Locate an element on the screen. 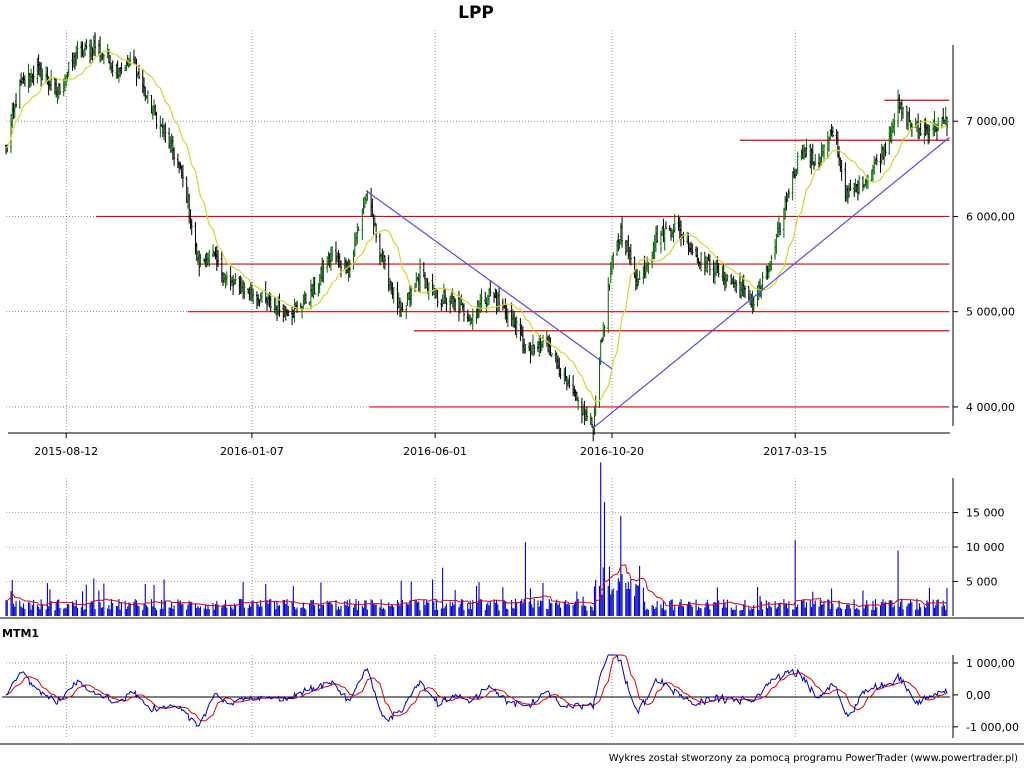  price-ytick-label-0: 4 000,00 is located at coordinates (990, 407).